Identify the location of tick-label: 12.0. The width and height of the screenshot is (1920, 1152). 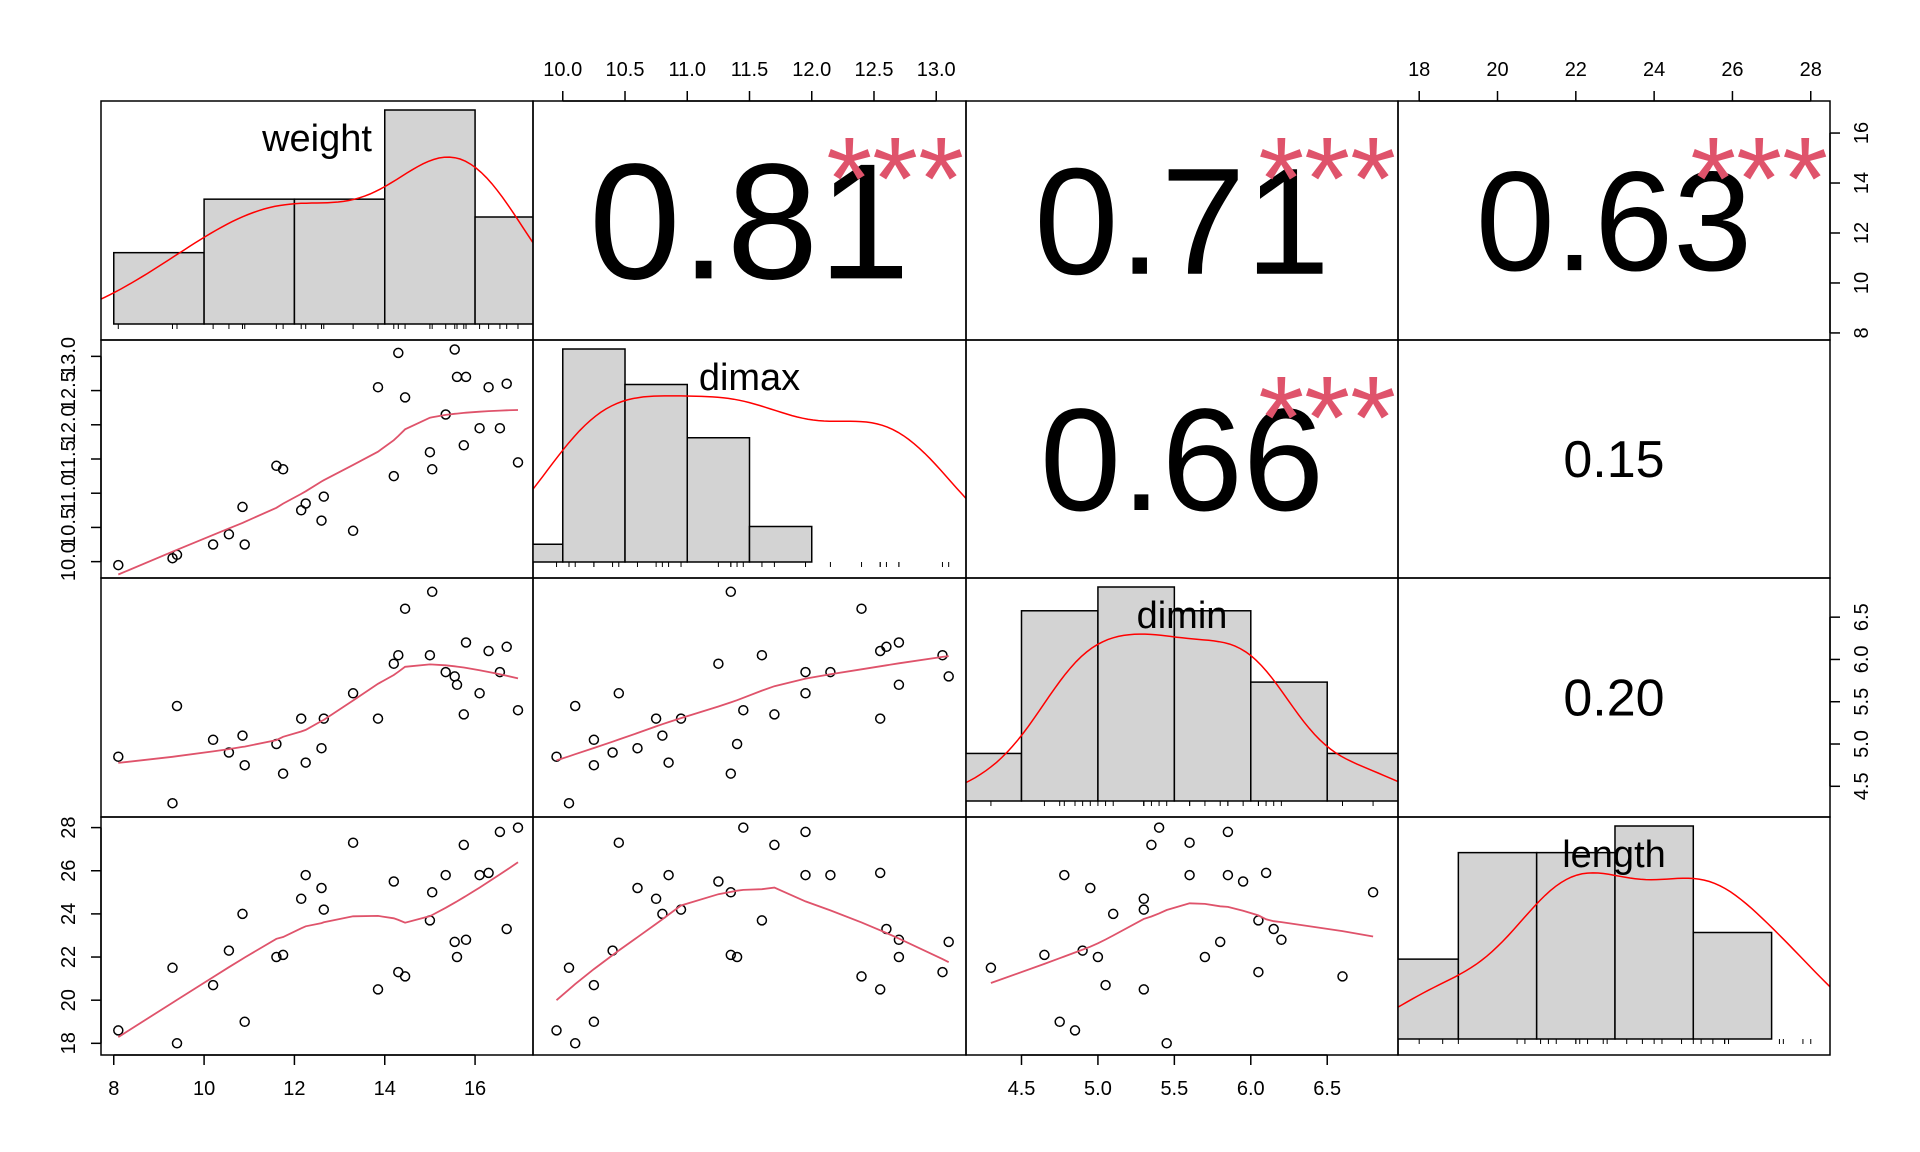
(69, 424).